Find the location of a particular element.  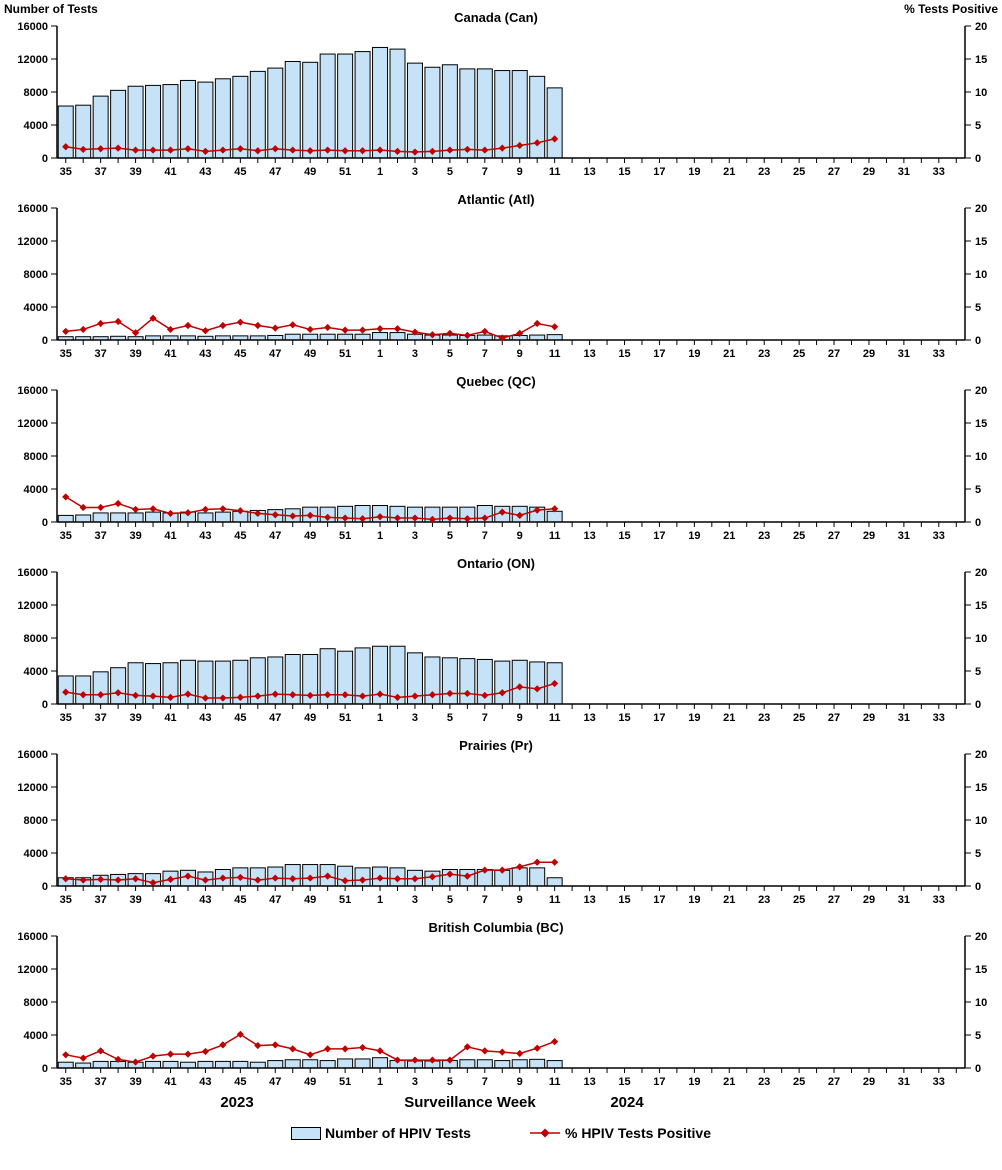

legend-item-tests: Number of HPIV Tests is located at coordinates (380, 1133).